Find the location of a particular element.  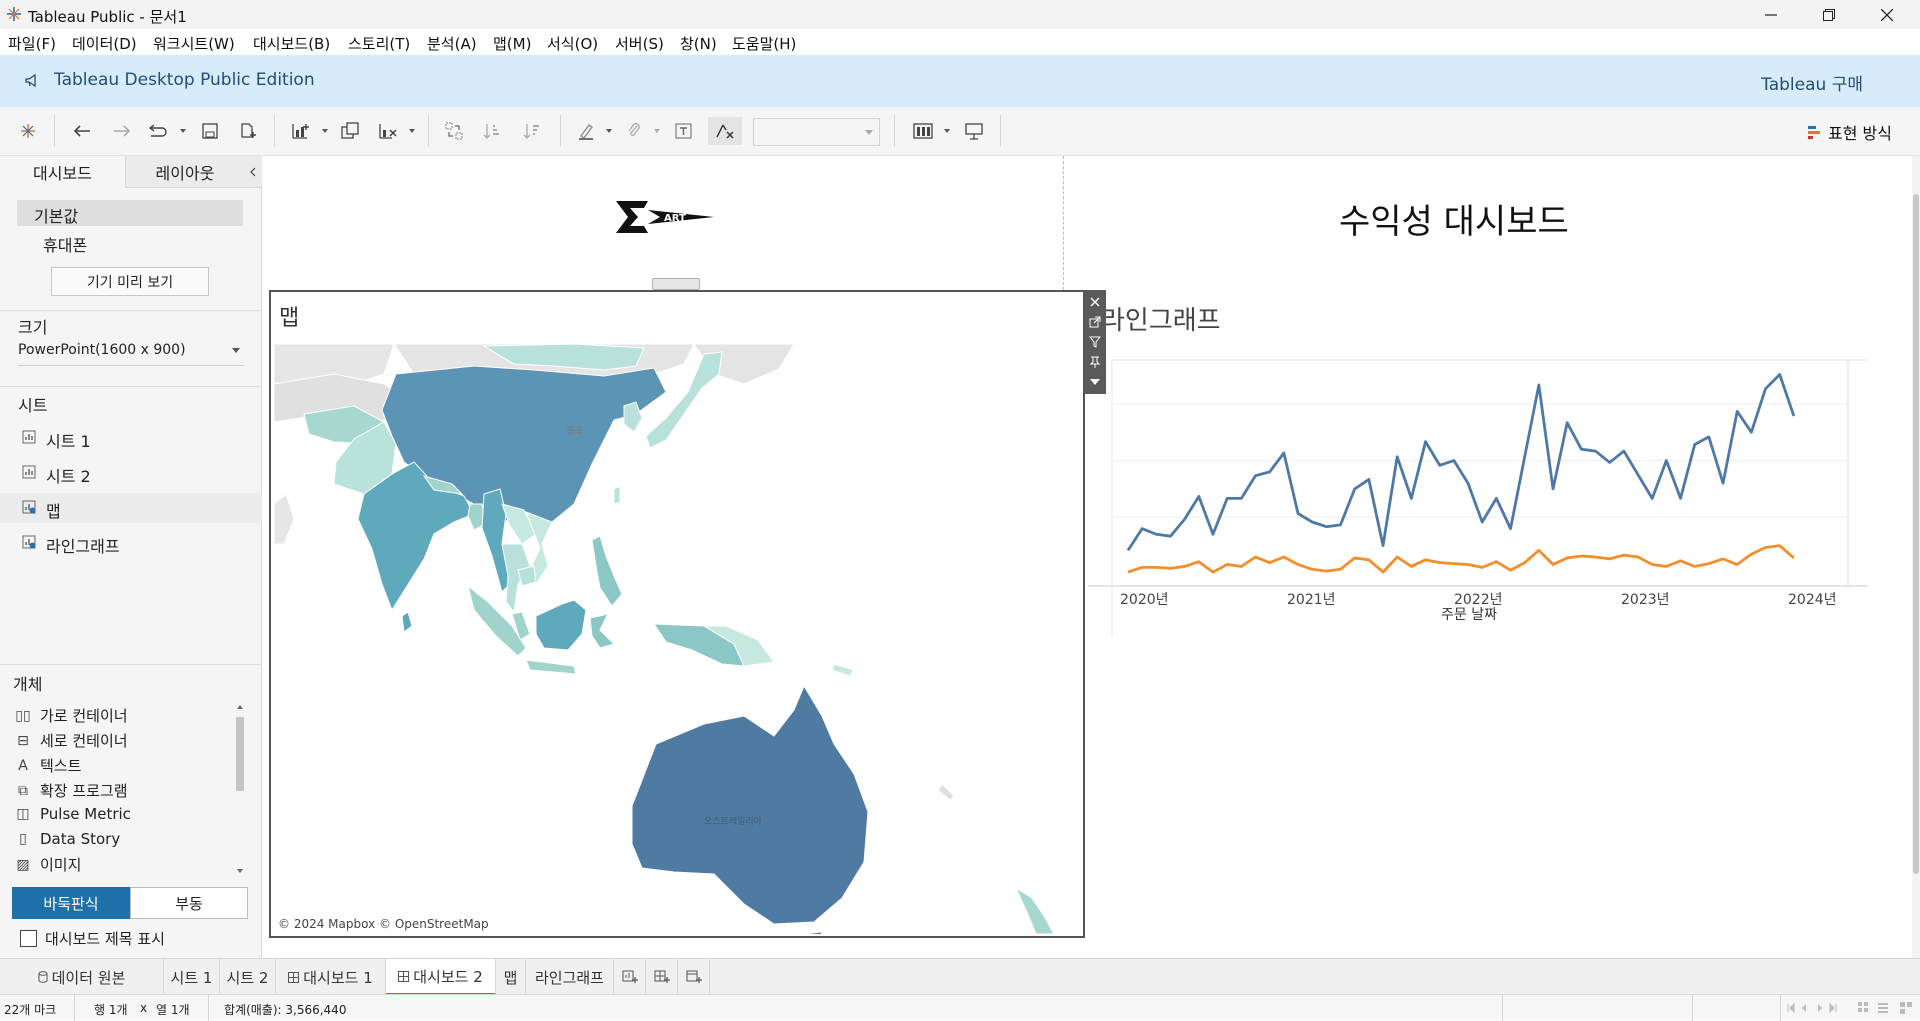

sort-descending-button is located at coordinates (532, 131).